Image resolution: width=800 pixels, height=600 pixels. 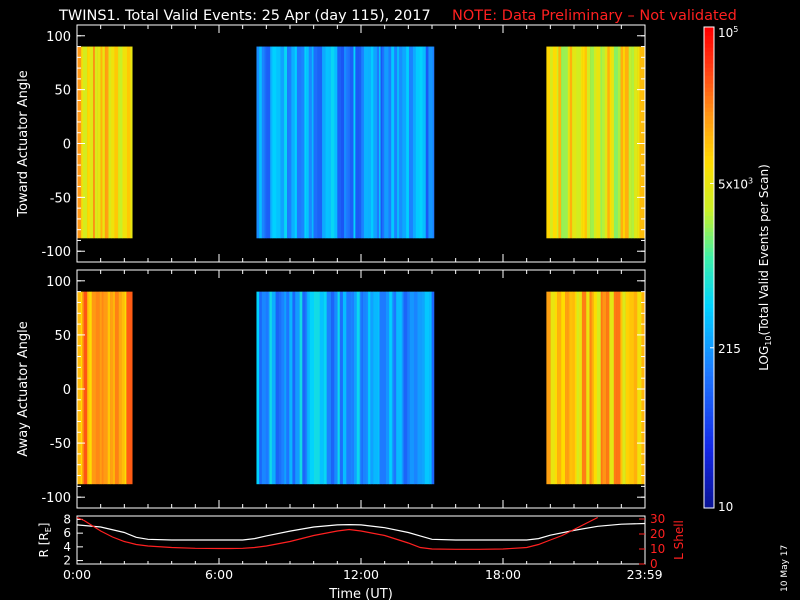 I want to click on left-tick-label: 6, so click(x=67, y=533).